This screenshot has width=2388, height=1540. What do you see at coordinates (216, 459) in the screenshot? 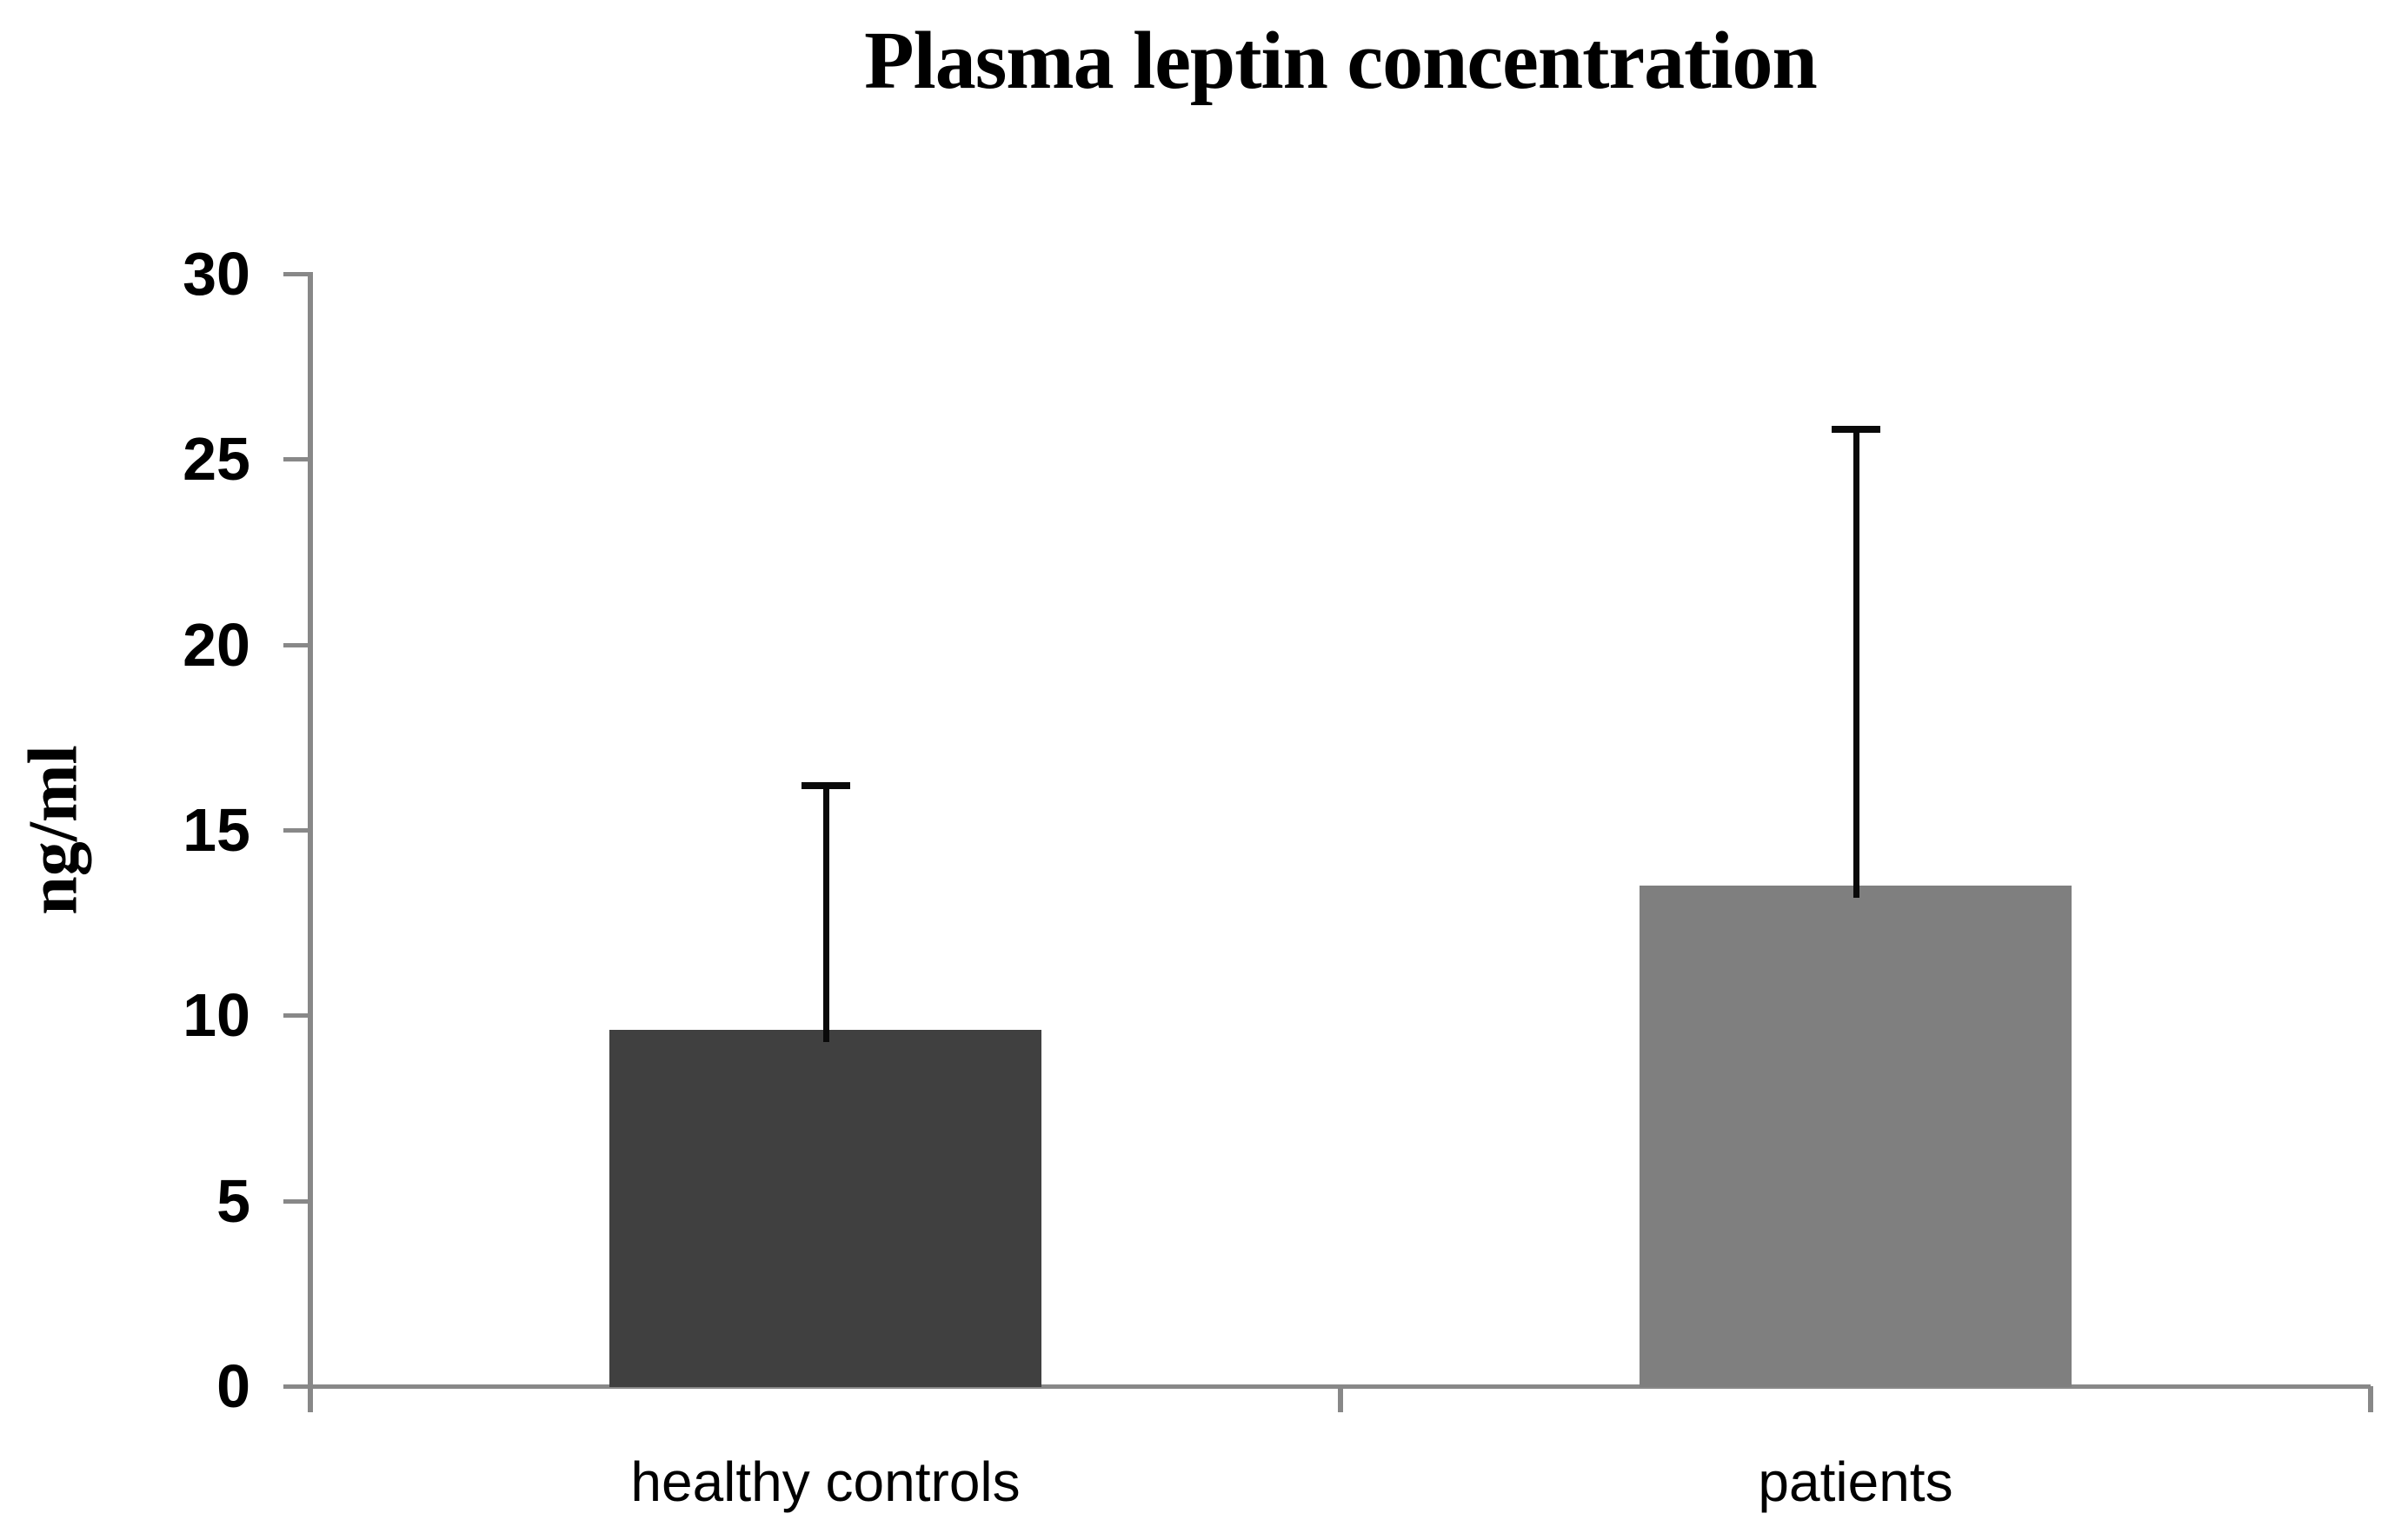
I see `y-tick-label: 25` at bounding box center [216, 459].